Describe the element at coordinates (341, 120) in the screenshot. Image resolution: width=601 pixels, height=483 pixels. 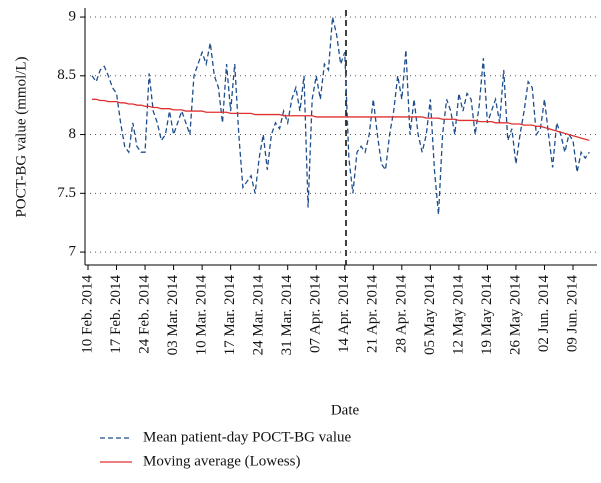
I see `series-line` at that location.